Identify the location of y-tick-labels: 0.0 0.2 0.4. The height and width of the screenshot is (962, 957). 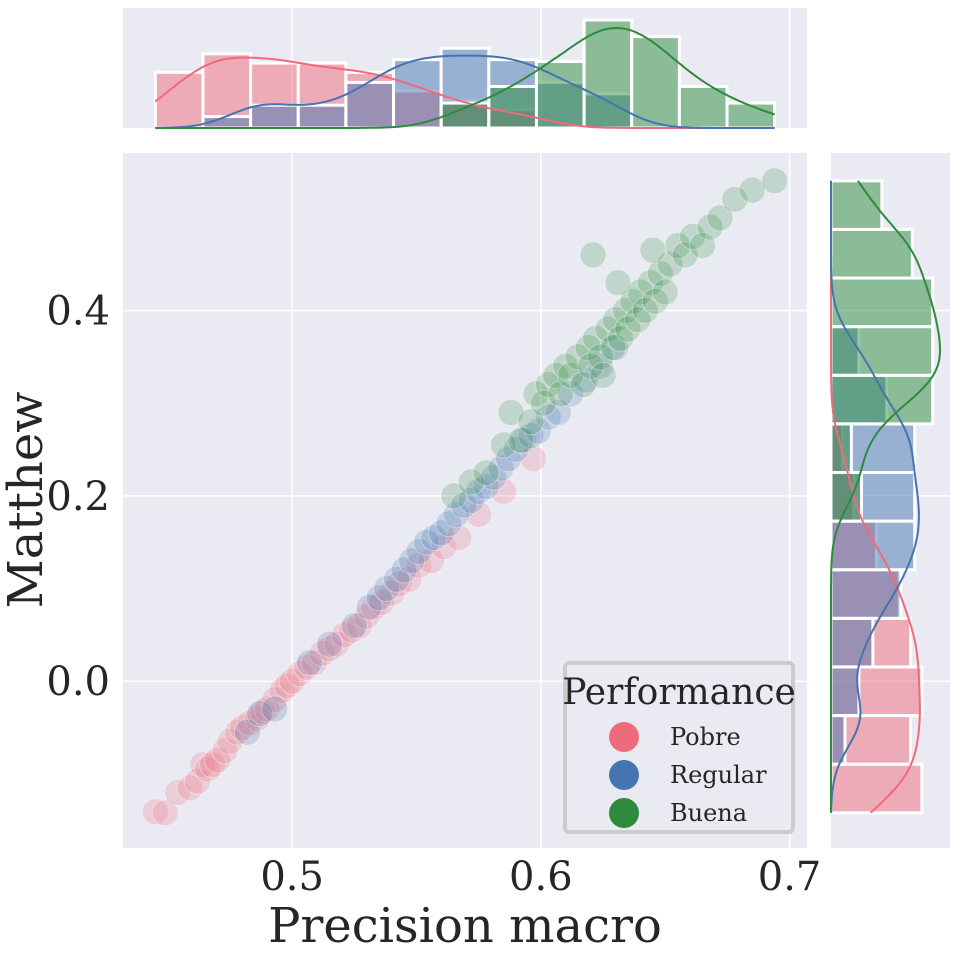
(78, 497).